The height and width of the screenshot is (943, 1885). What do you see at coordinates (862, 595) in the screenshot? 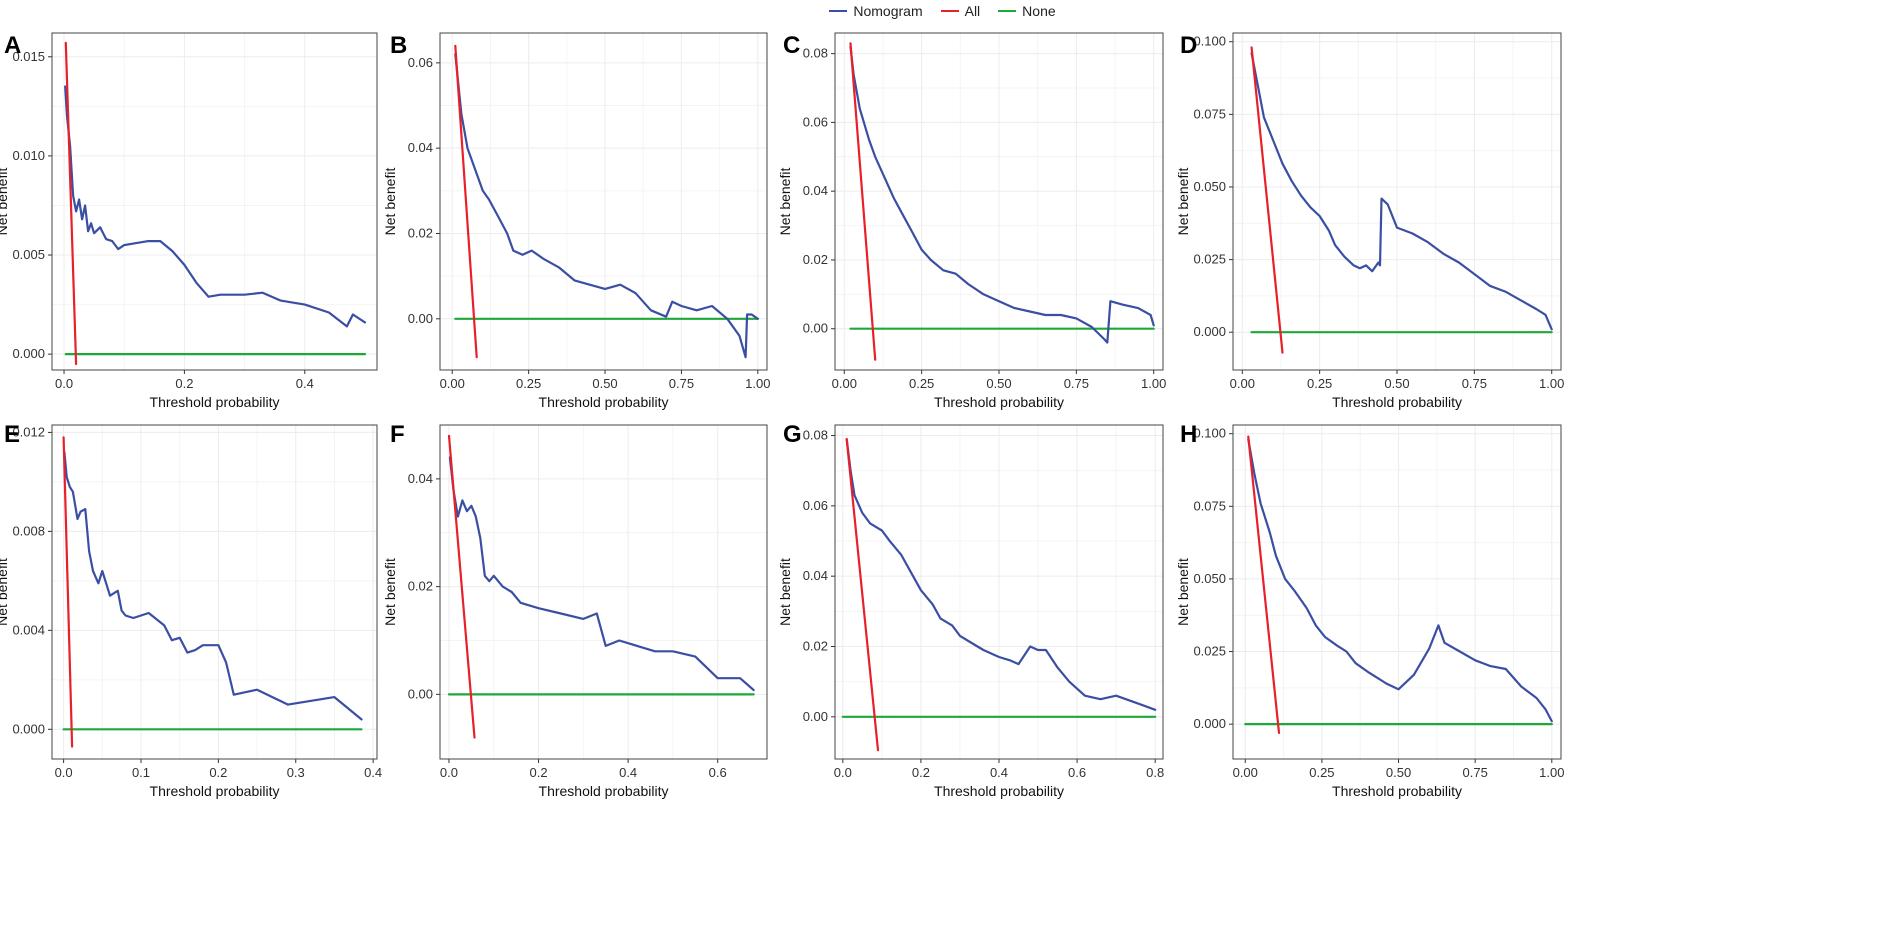
I see `series-line-all-g` at bounding box center [862, 595].